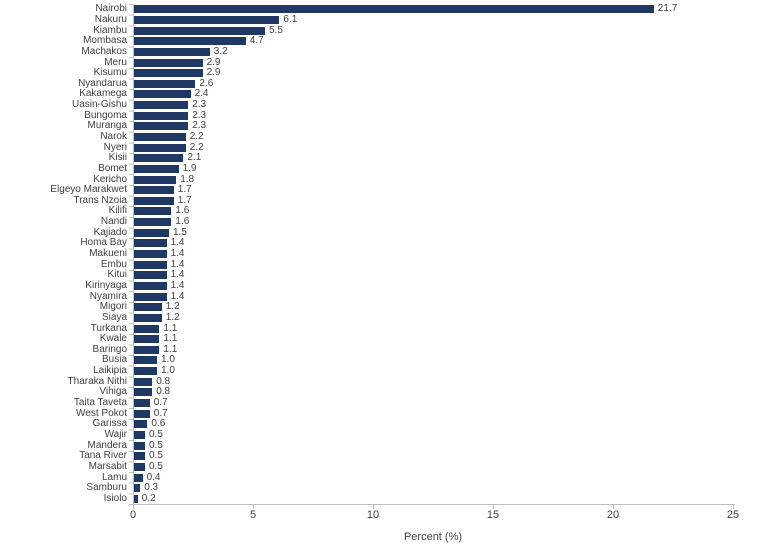 Image resolution: width=780 pixels, height=557 pixels. Describe the element at coordinates (433, 41) in the screenshot. I see `bar-cell: 4.7` at that location.